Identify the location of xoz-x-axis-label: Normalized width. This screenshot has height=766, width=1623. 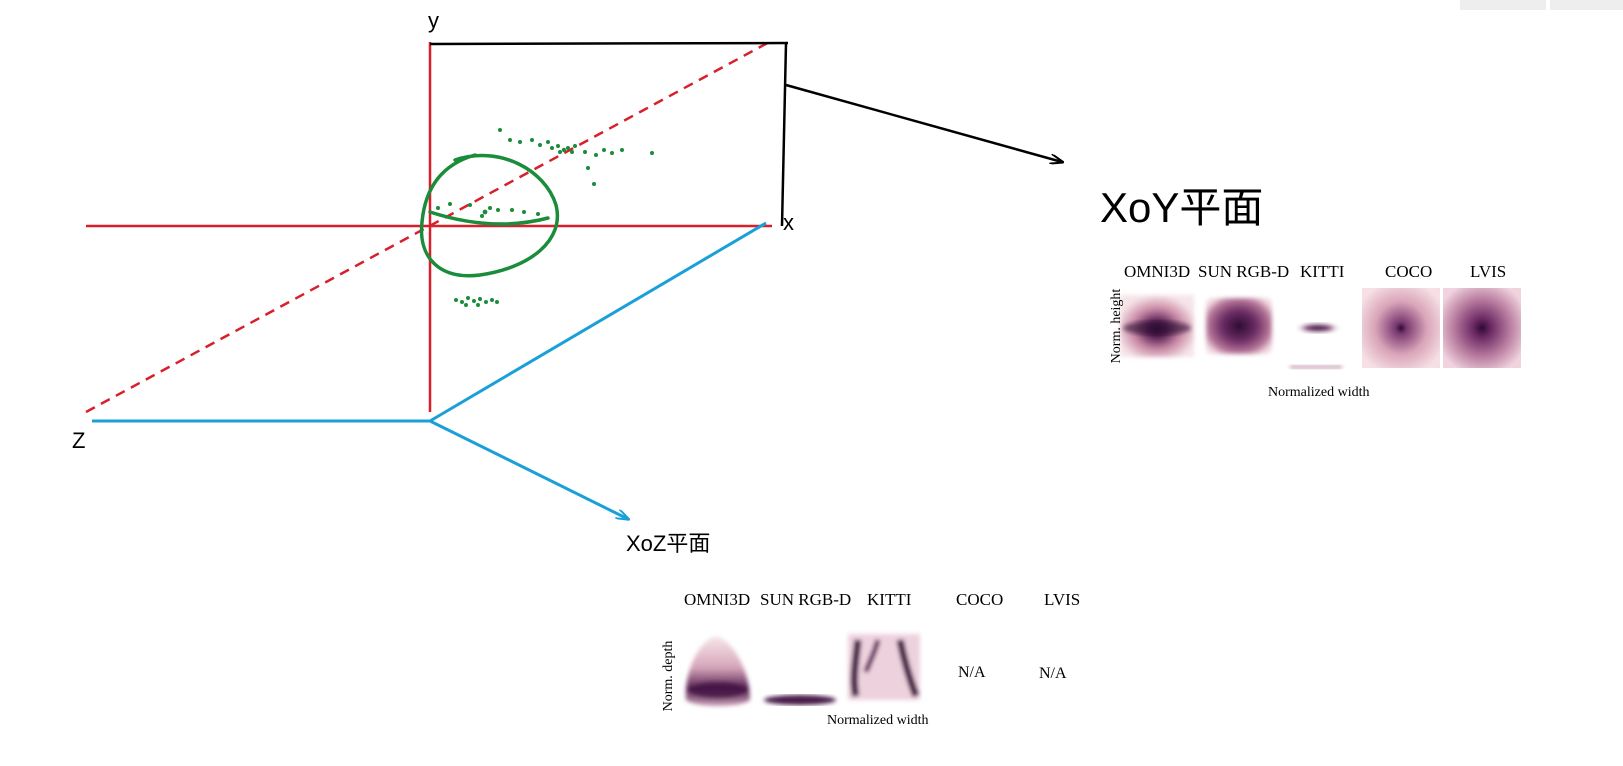
(878, 720).